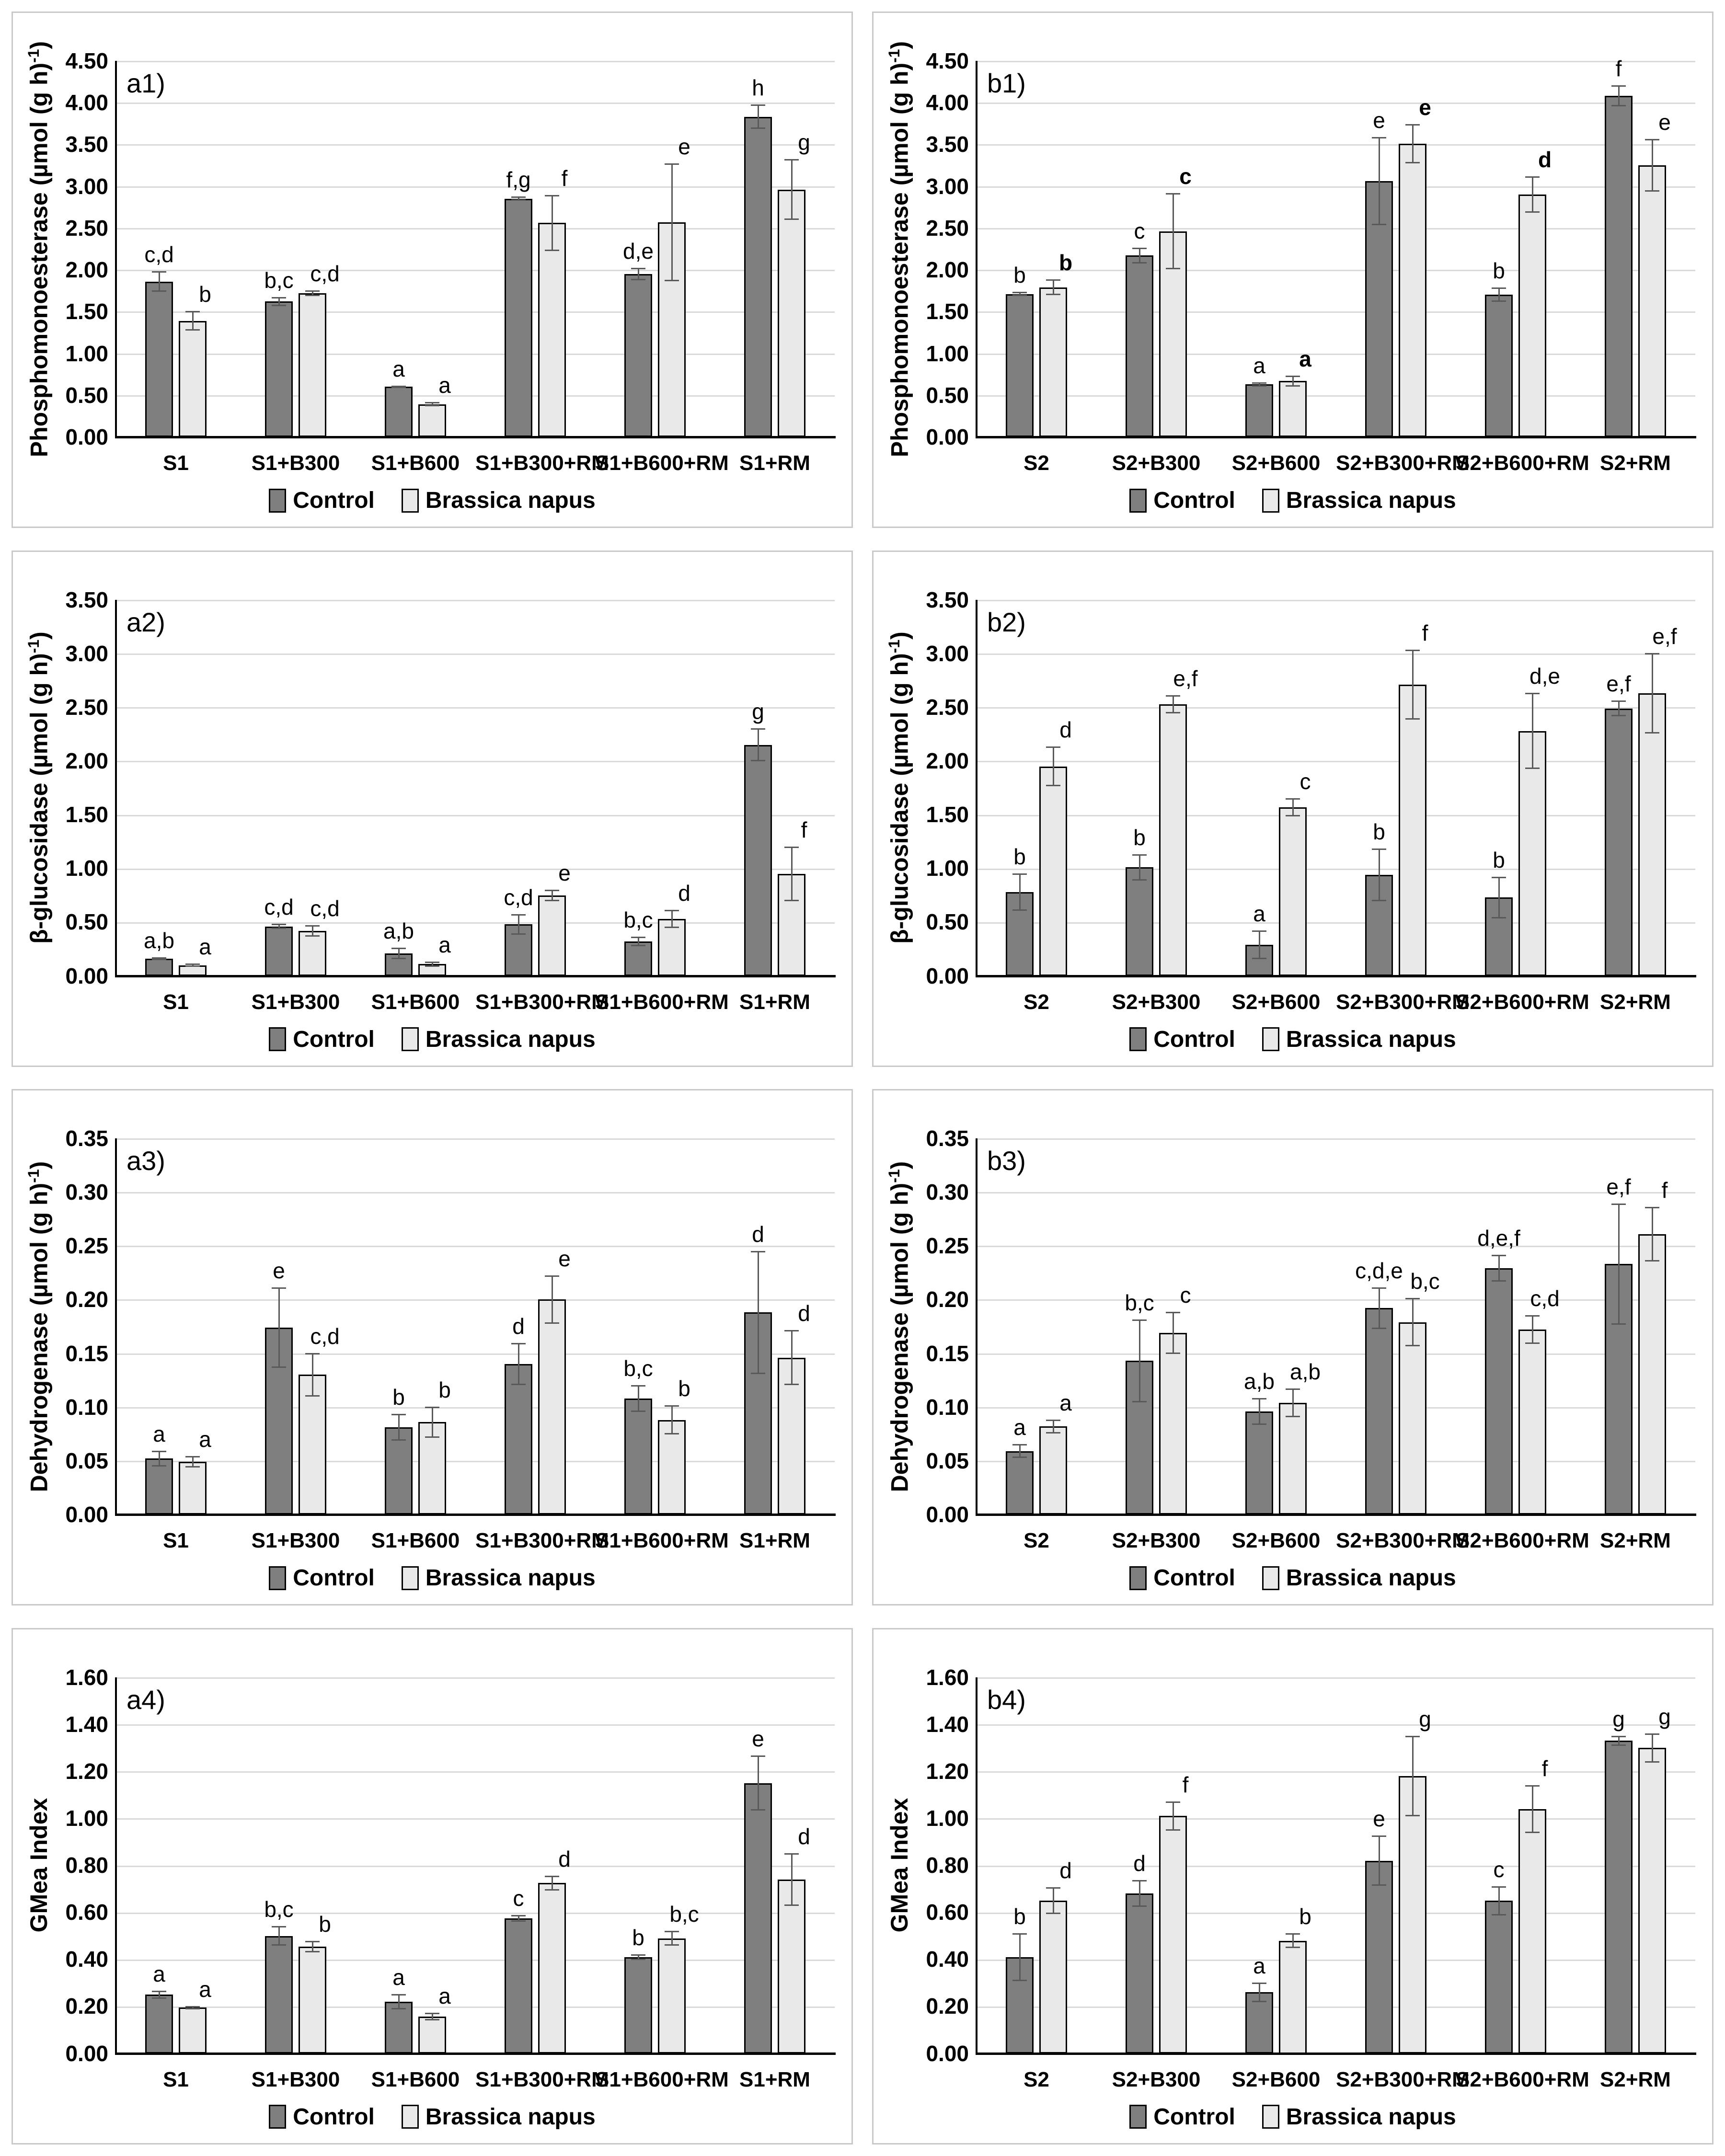 This screenshot has width=1725, height=2156. I want to click on y-axis-title-text: β-glucosidase (µmol (g h), so click(899, 798).